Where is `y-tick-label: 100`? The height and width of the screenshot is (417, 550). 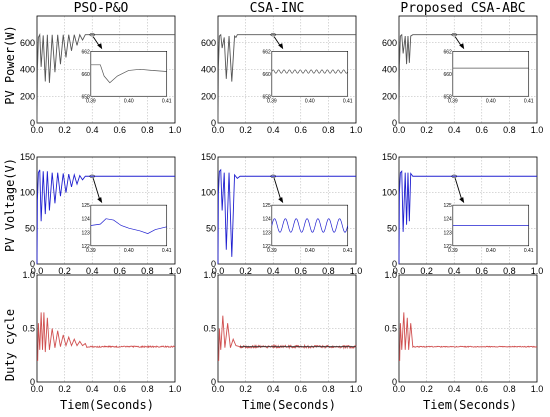 y-tick-label: 100 is located at coordinates (27, 193).